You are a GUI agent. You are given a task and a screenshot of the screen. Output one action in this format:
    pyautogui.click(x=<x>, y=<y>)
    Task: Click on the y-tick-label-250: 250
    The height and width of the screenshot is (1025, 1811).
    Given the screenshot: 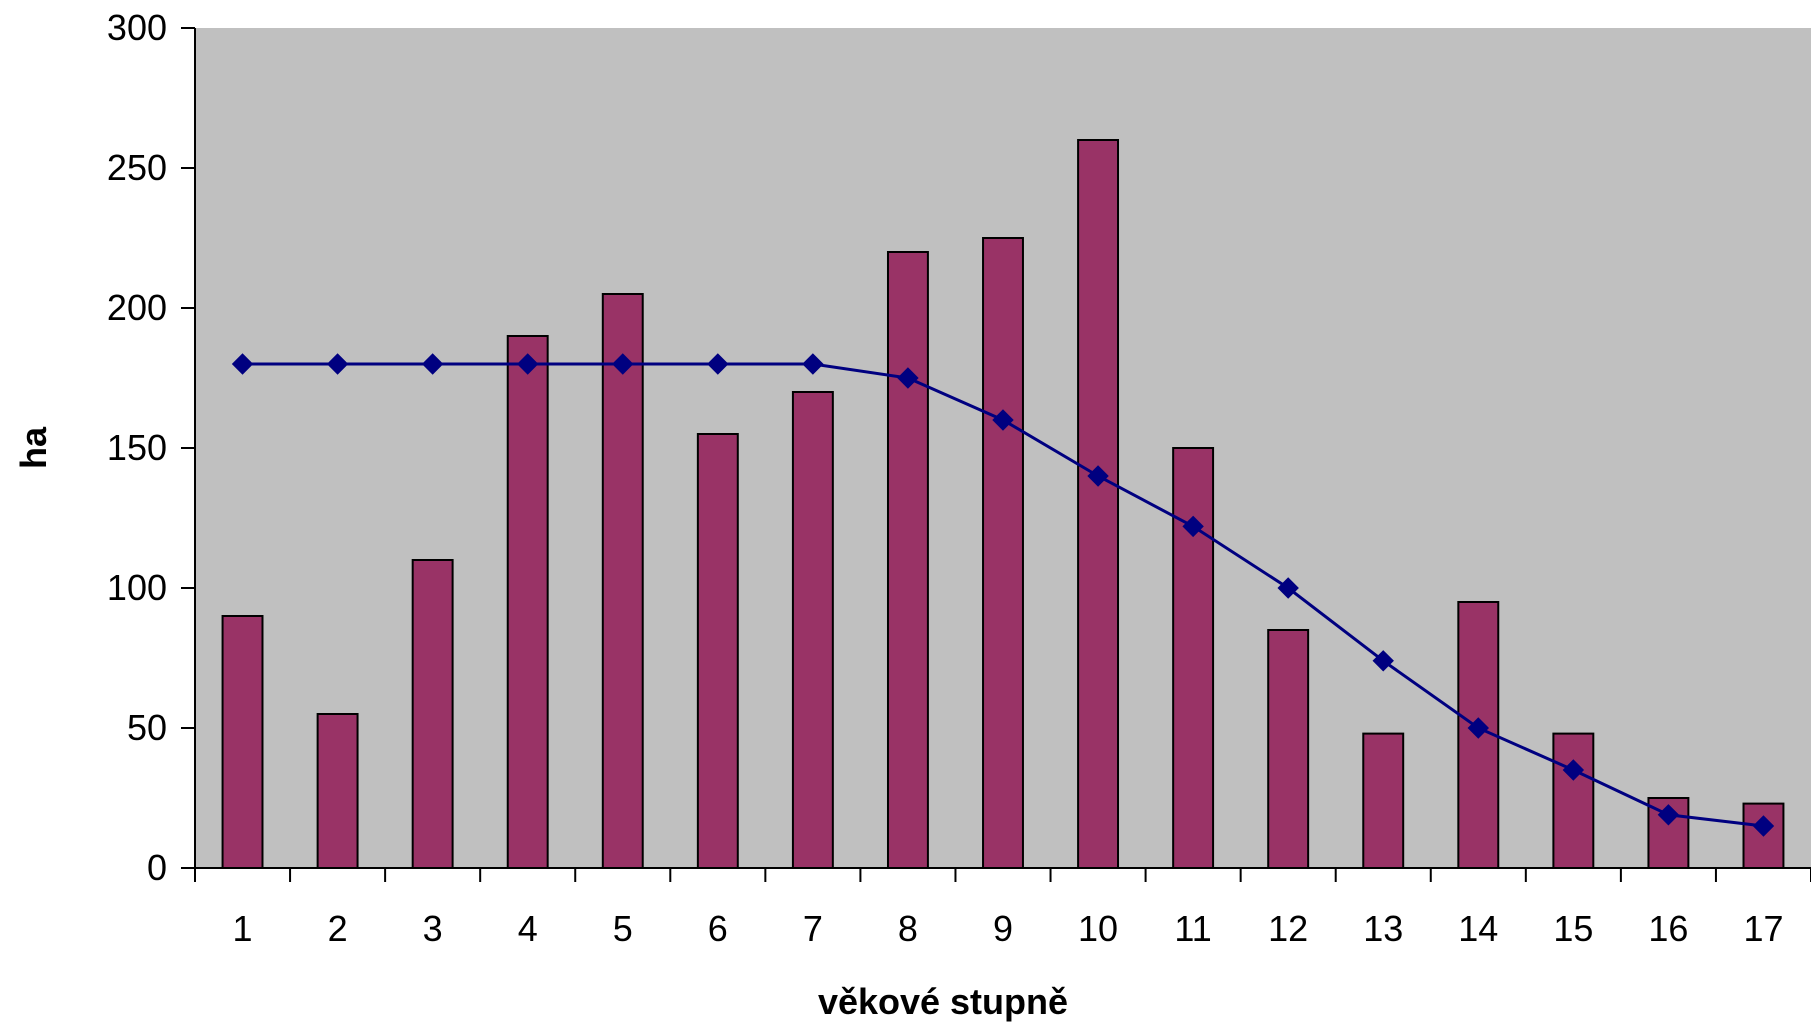 What is the action you would take?
    pyautogui.click(x=137, y=167)
    